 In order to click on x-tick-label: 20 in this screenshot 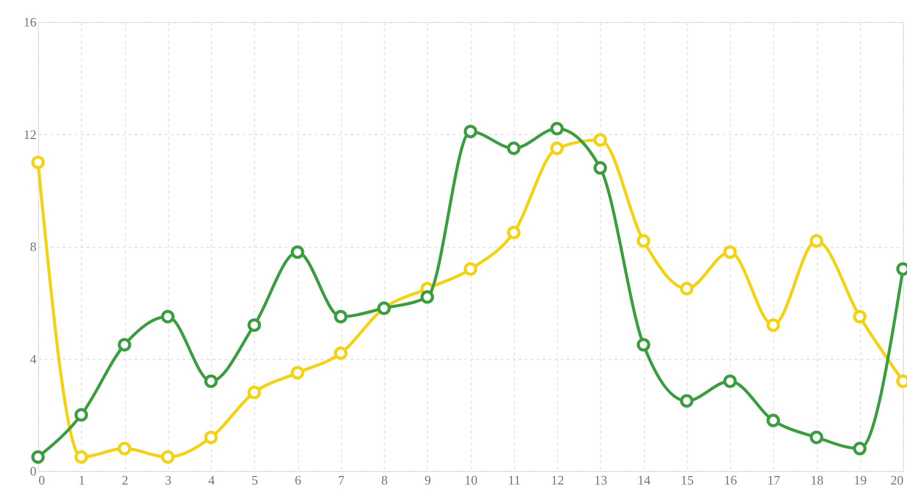, I will do `click(897, 480)`.